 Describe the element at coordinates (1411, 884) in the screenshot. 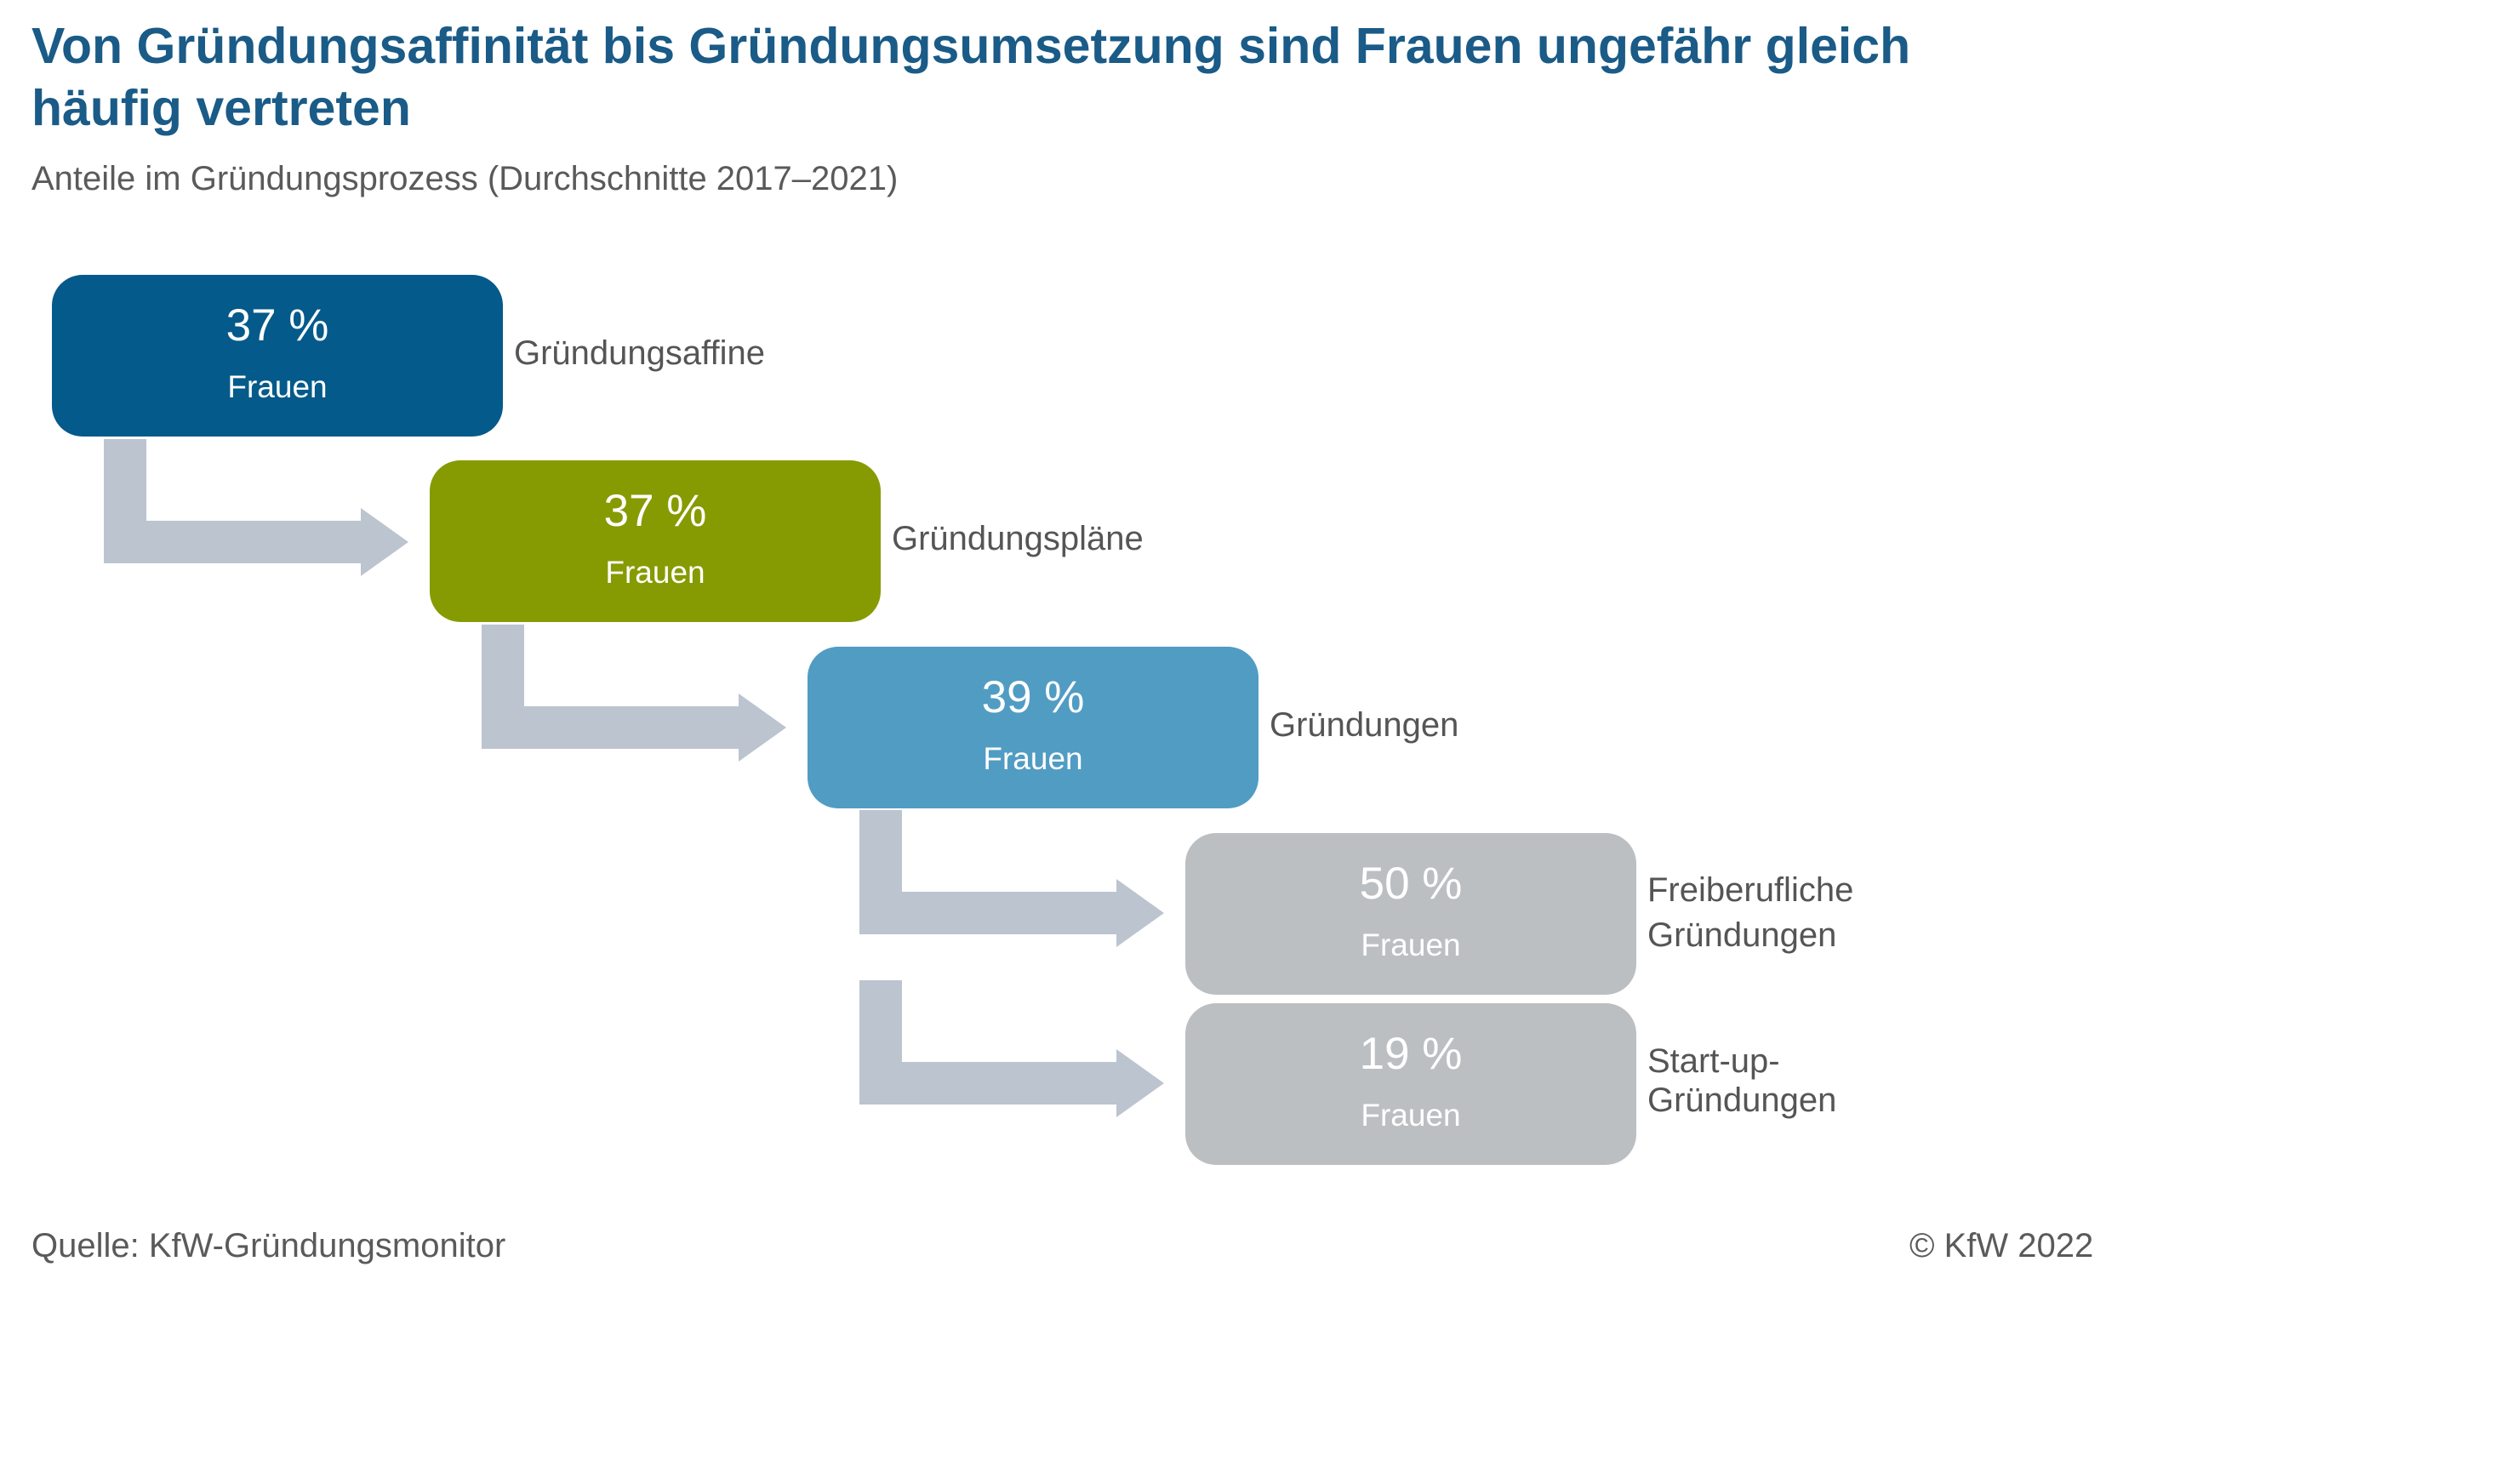

I see `stage-percentage: 50 %` at that location.